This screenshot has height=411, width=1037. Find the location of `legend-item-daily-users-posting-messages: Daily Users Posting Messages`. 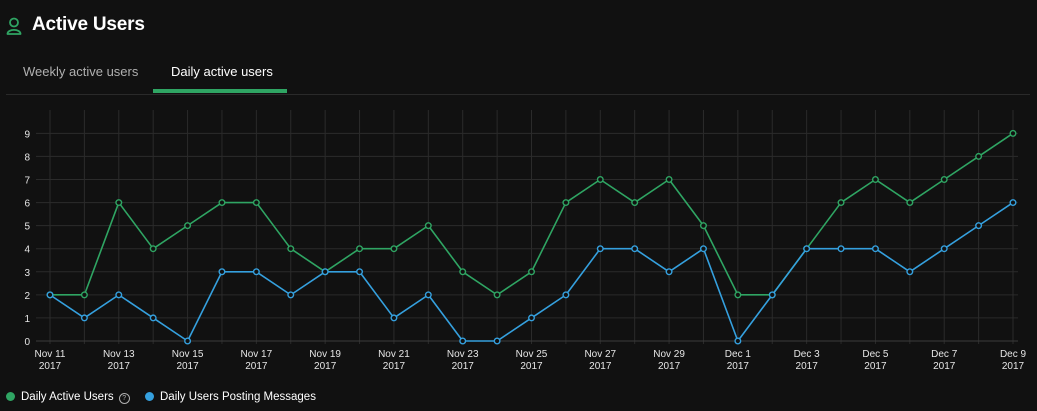

legend-item-daily-users-posting-messages: Daily Users Posting Messages is located at coordinates (230, 397).